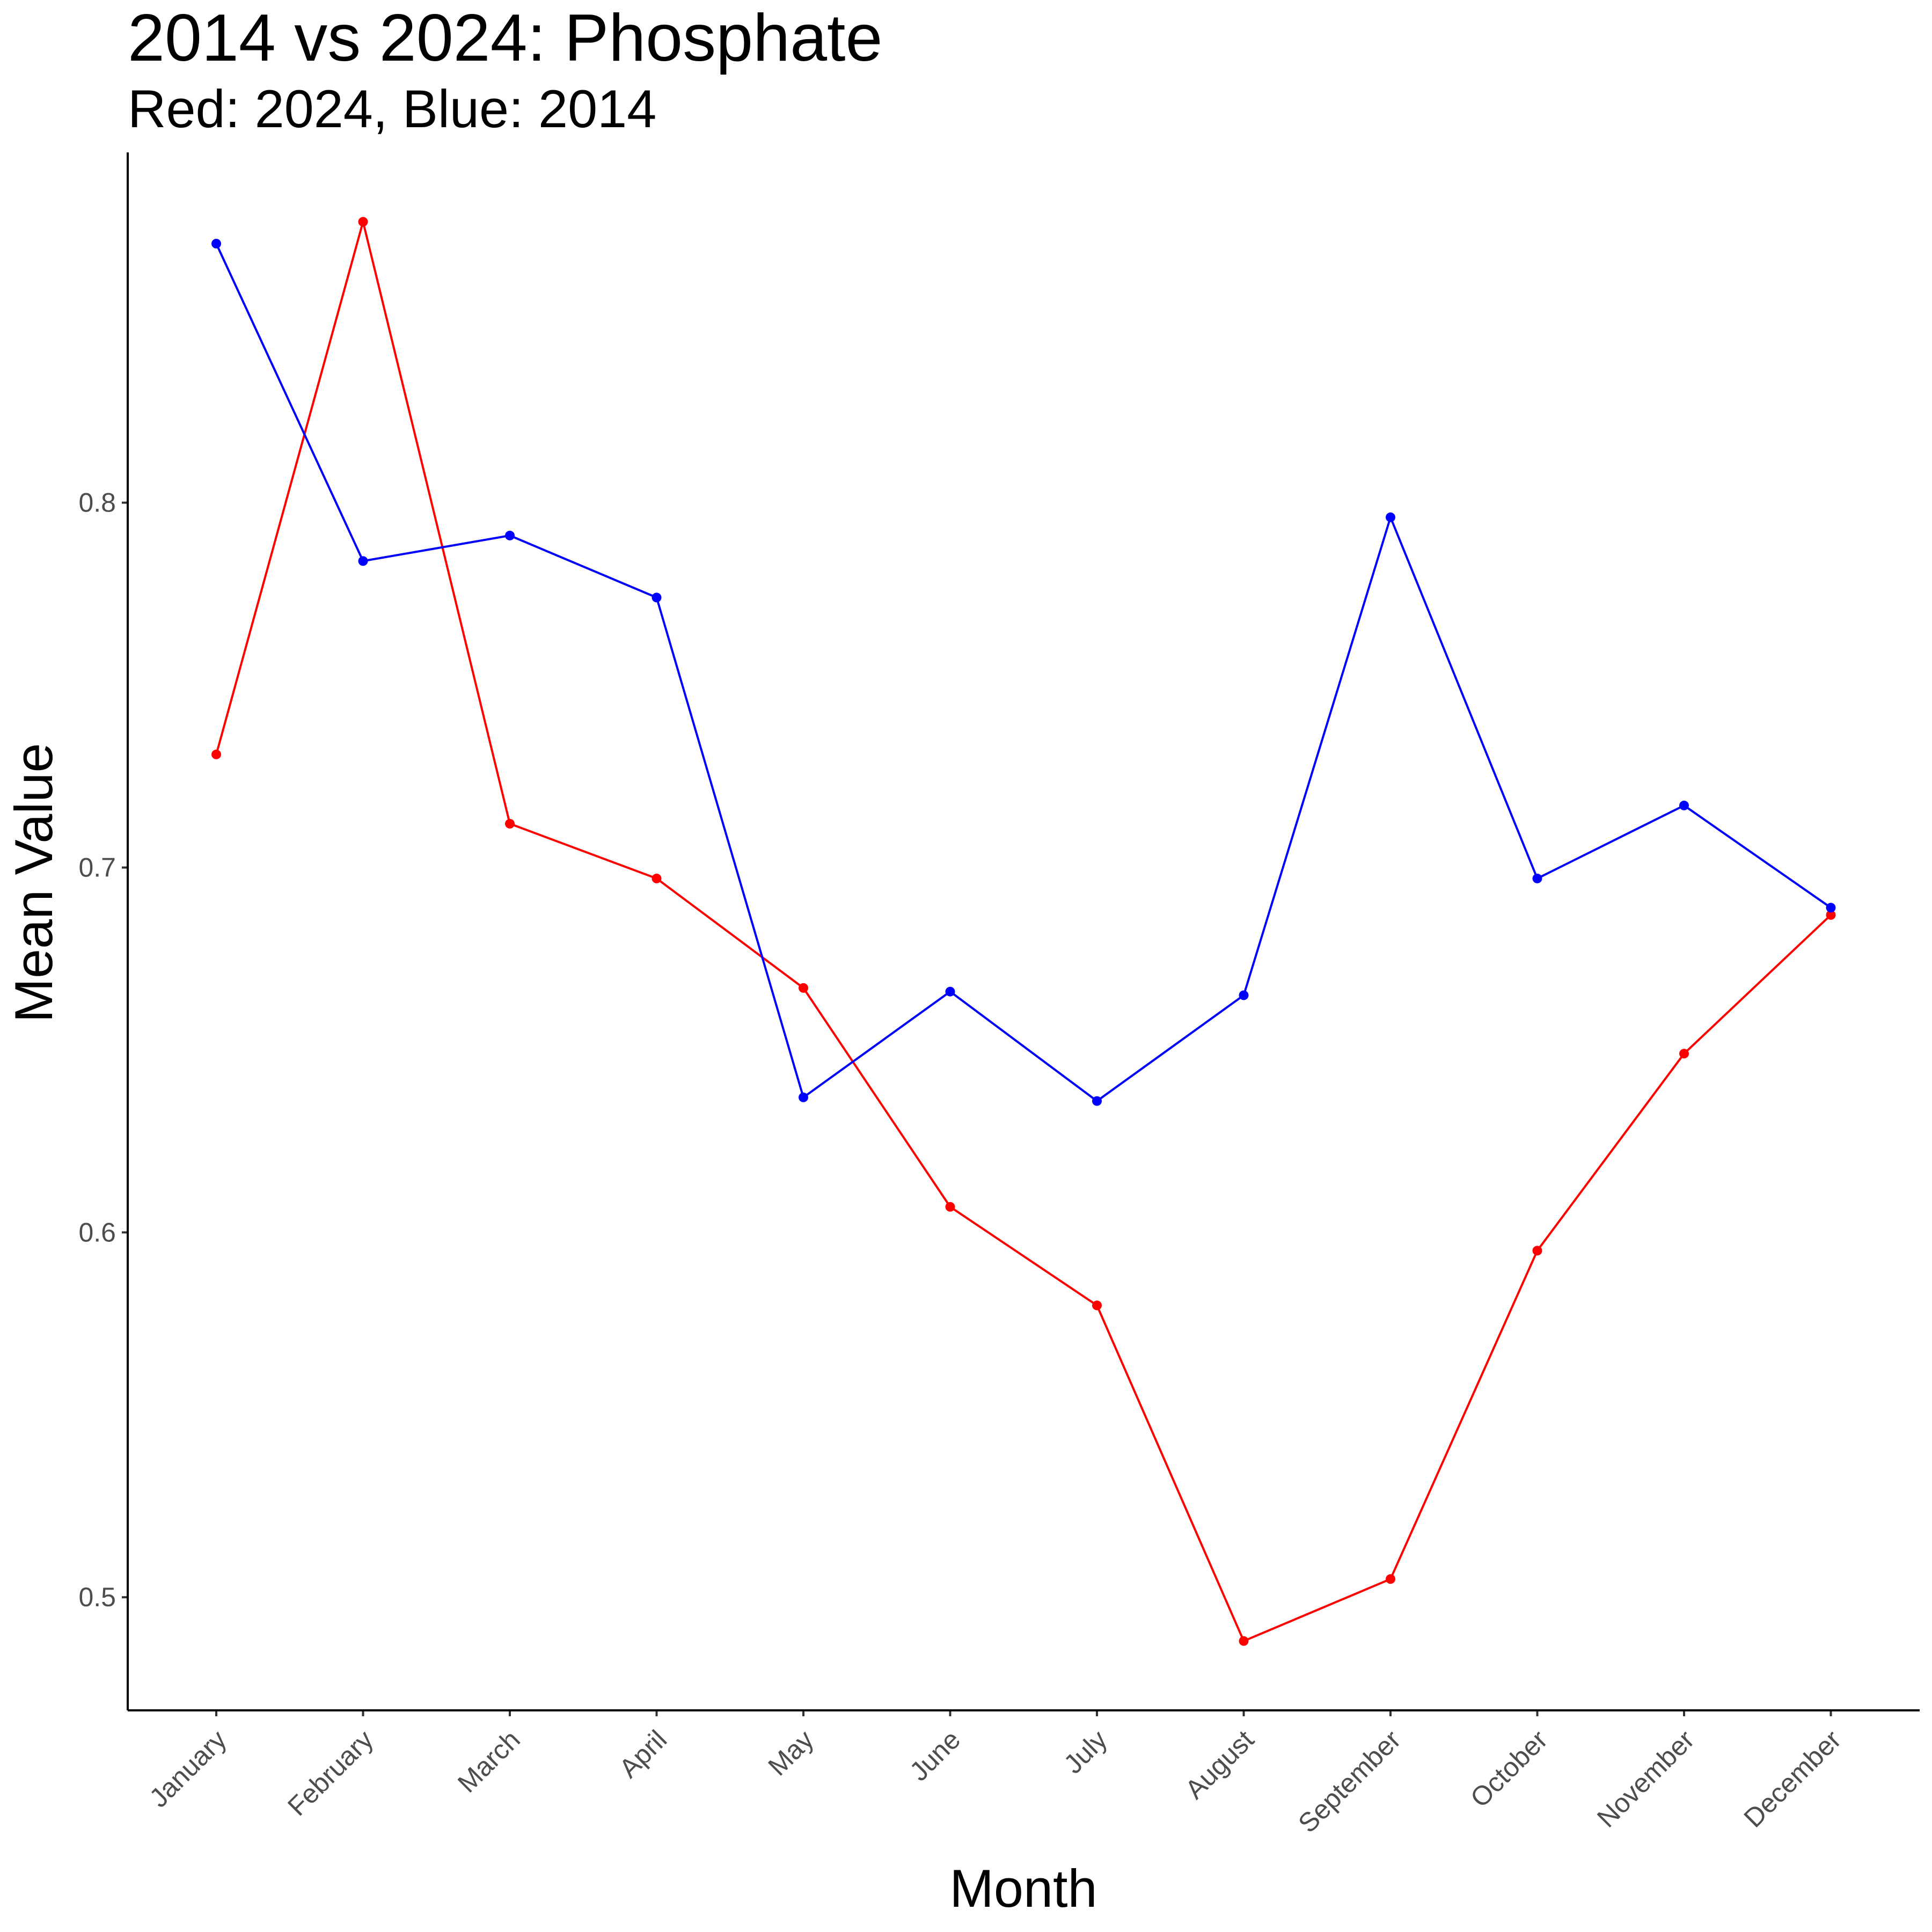 This screenshot has height=1932, width=1932. Describe the element at coordinates (1349, 1781) in the screenshot. I see `x-tick-label: September` at that location.